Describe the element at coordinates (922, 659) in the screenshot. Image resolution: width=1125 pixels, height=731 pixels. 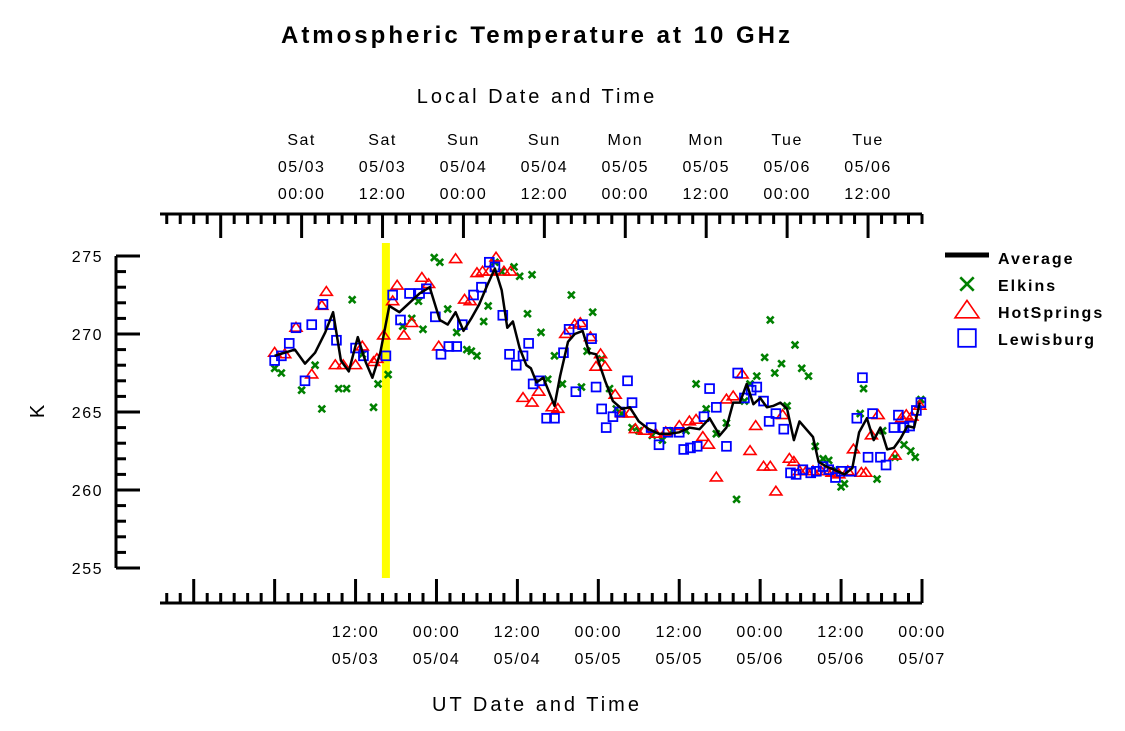
I see `bottom-tick-label: 05/07` at that location.